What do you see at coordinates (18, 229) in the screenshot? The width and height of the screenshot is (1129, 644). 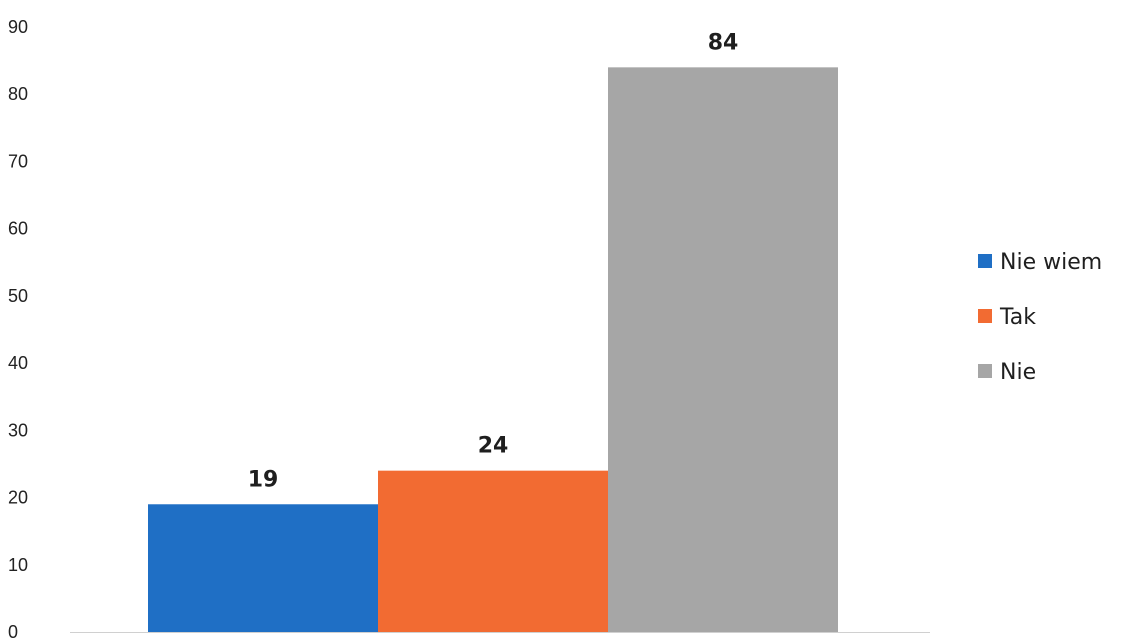 I see `y-tick-label: 60` at bounding box center [18, 229].